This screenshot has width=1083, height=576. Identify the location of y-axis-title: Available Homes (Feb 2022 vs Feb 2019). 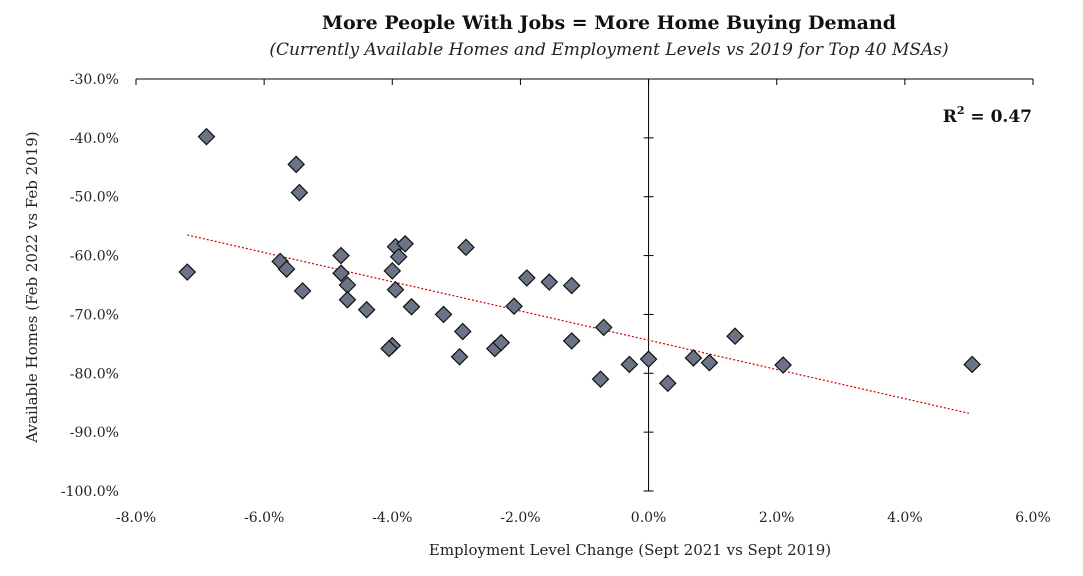
(32, 287).